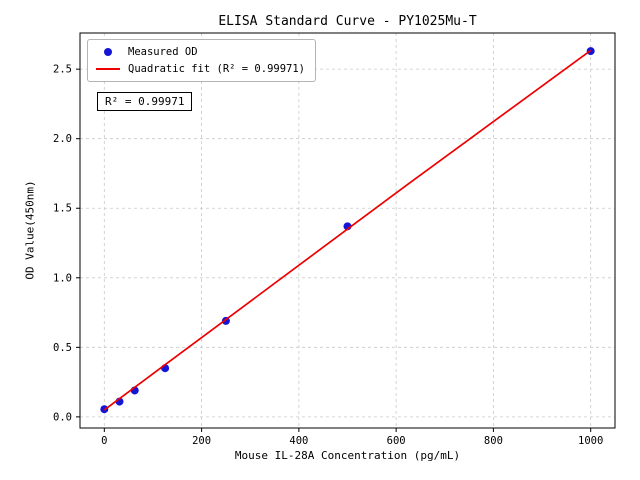 Image resolution: width=640 pixels, height=480 pixels. I want to click on legend: Measured OD Quadratic fit (R² = 0.99971), so click(202, 60).